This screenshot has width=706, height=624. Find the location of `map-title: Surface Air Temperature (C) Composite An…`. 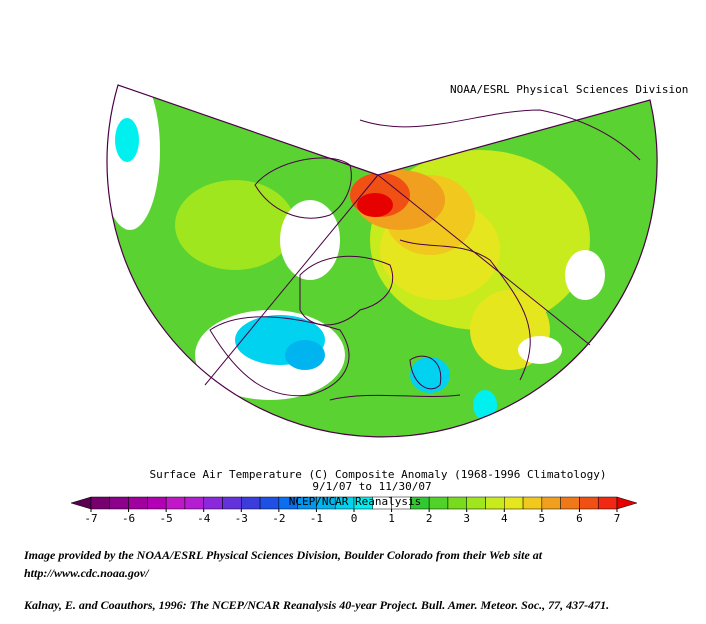

map-title: Surface Air Temperature (C) Composite An… is located at coordinates (378, 474).